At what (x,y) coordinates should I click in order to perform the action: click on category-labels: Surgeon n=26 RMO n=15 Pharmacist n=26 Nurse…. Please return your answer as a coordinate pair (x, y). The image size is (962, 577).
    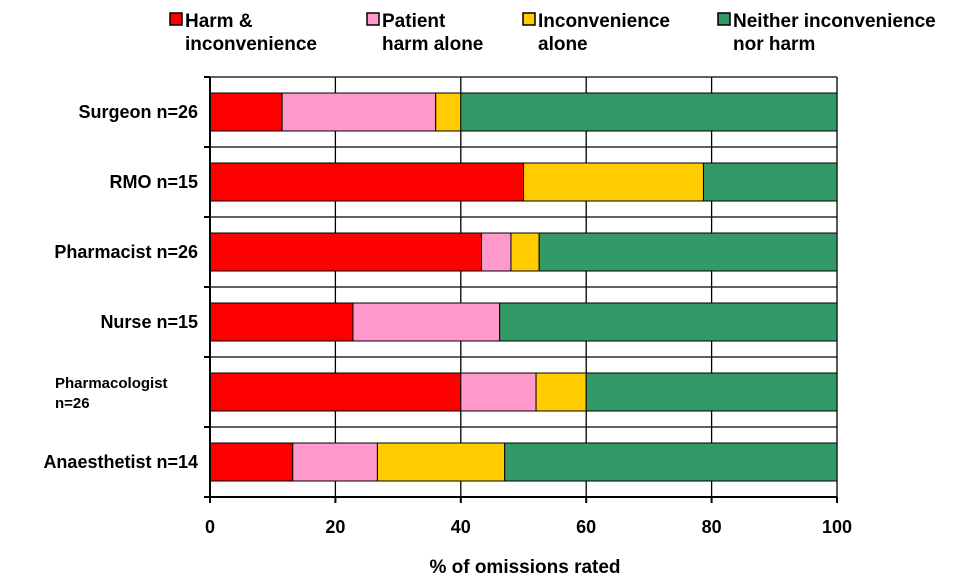
    Looking at the image, I should click on (120, 287).